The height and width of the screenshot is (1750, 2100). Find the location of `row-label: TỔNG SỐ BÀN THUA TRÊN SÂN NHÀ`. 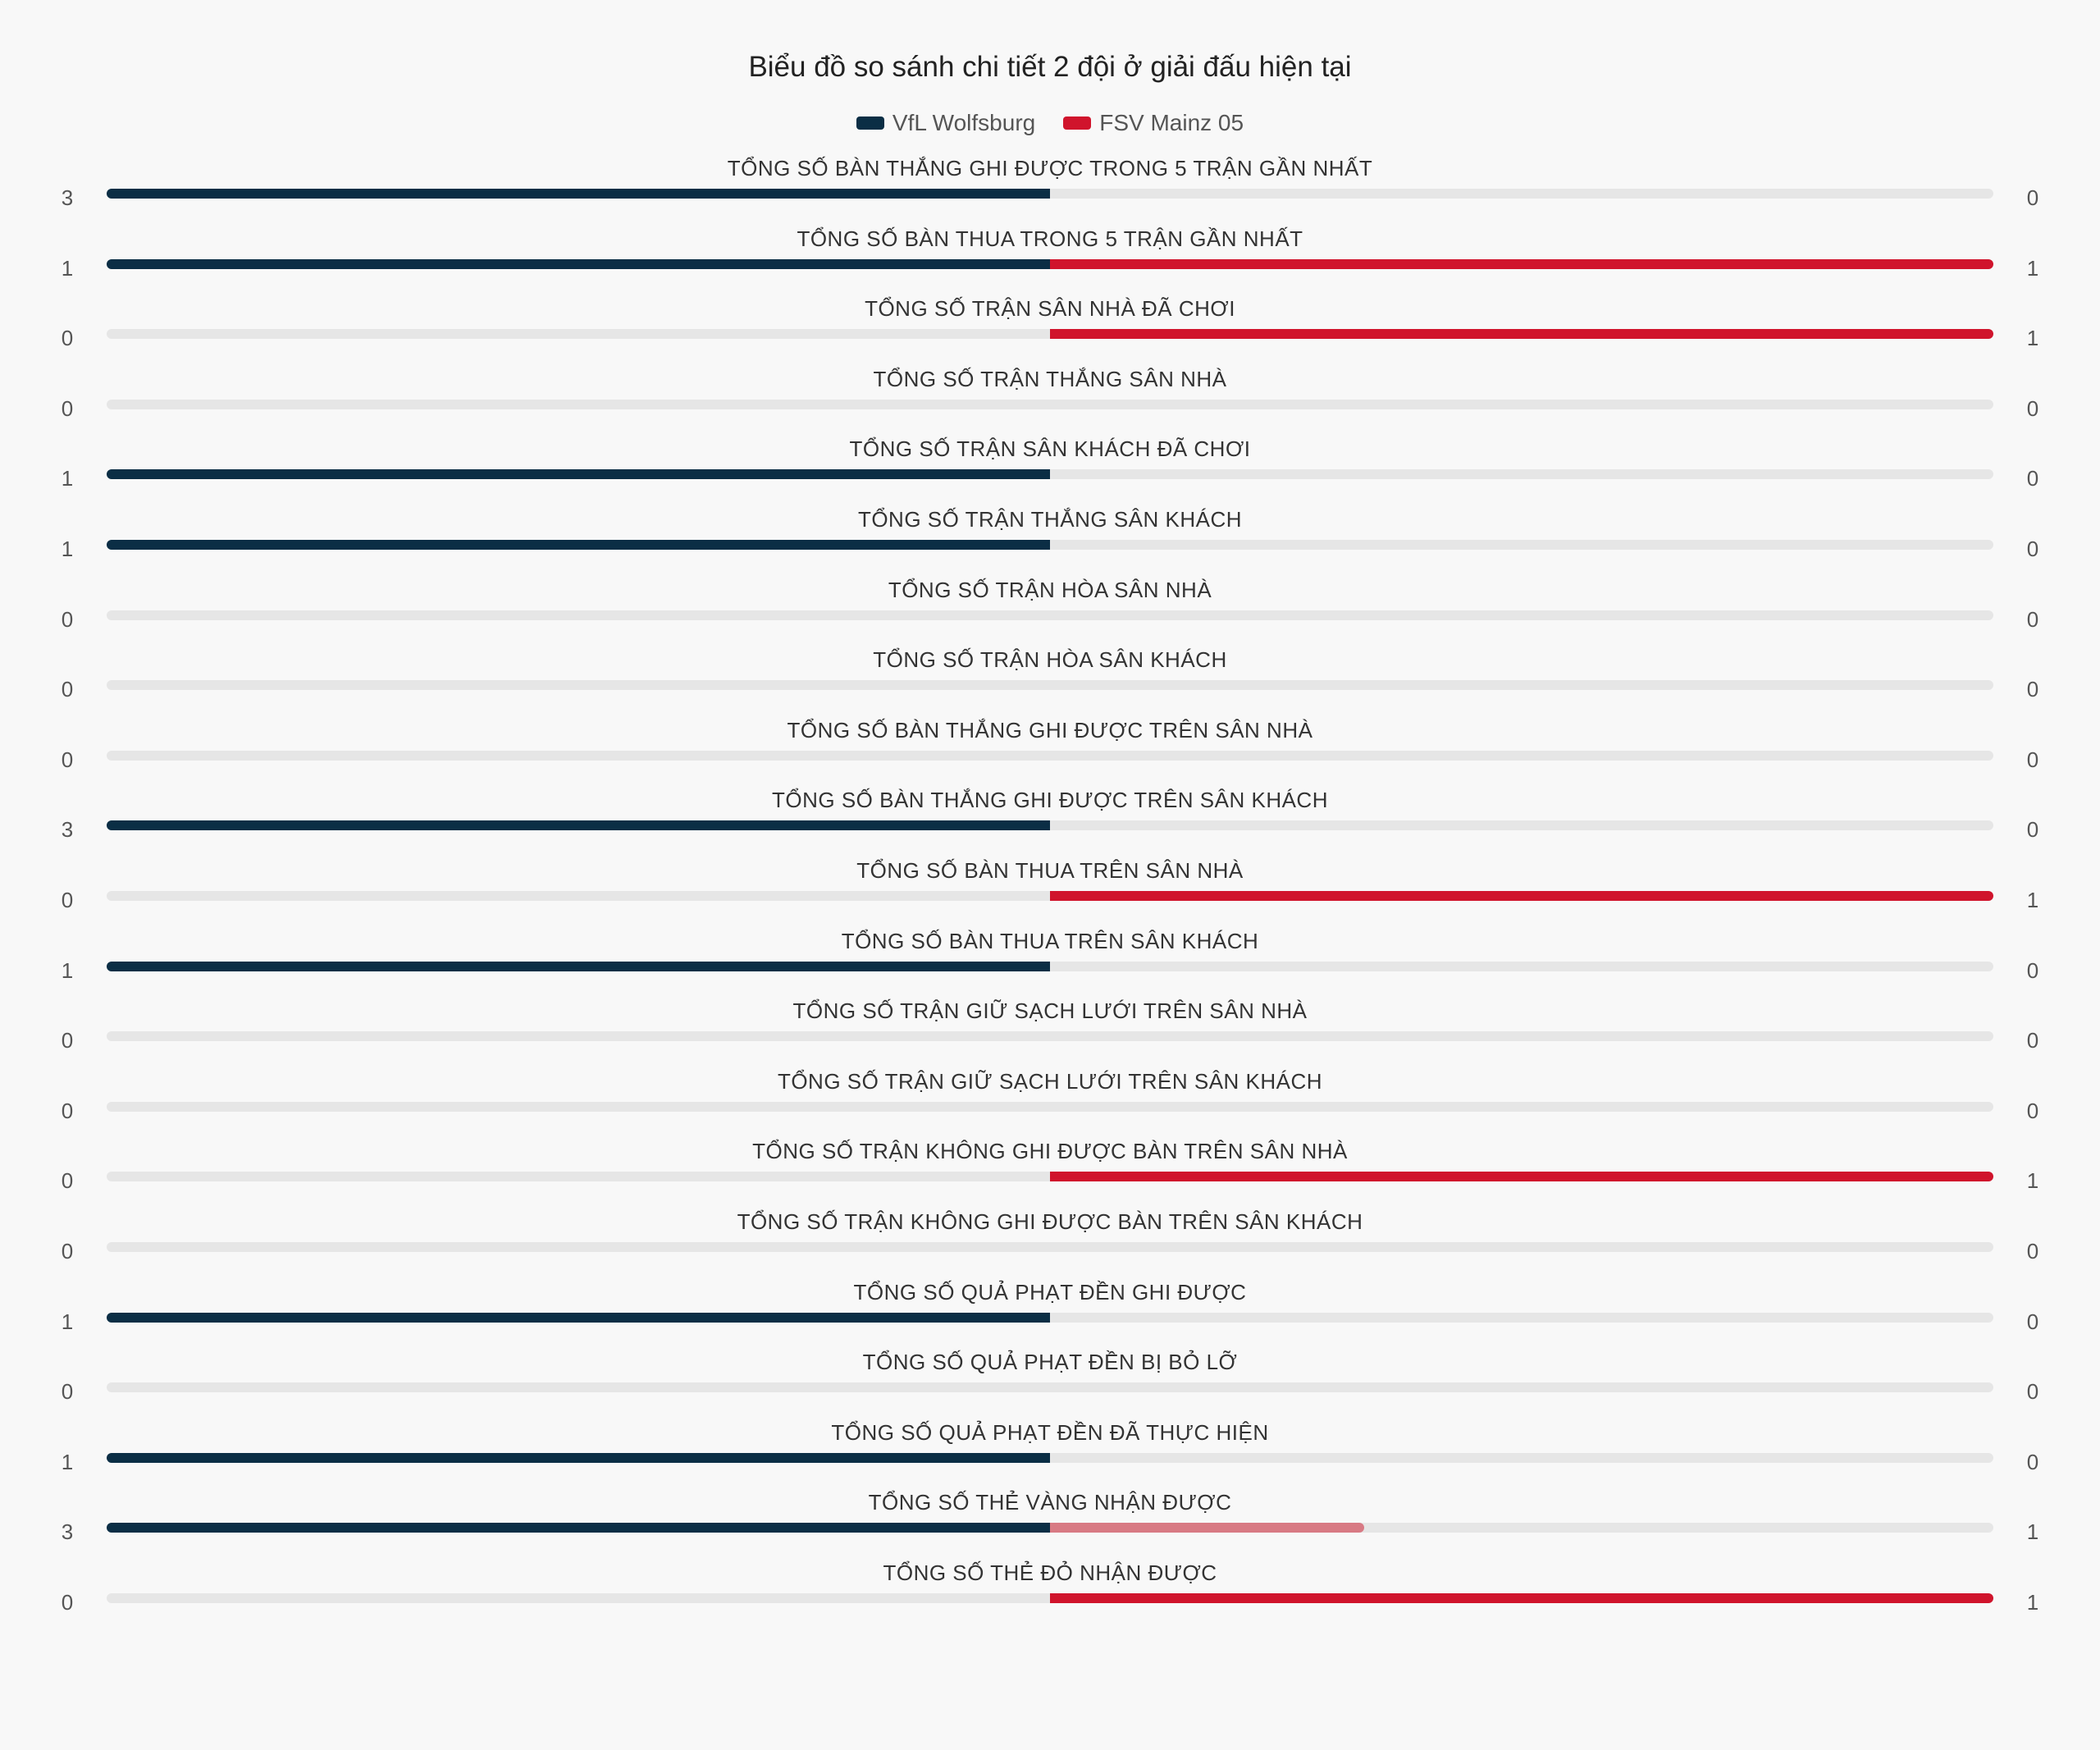

row-label: TỔNG SỐ BÀN THUA TRÊN SÂN NHÀ is located at coordinates (1050, 870).